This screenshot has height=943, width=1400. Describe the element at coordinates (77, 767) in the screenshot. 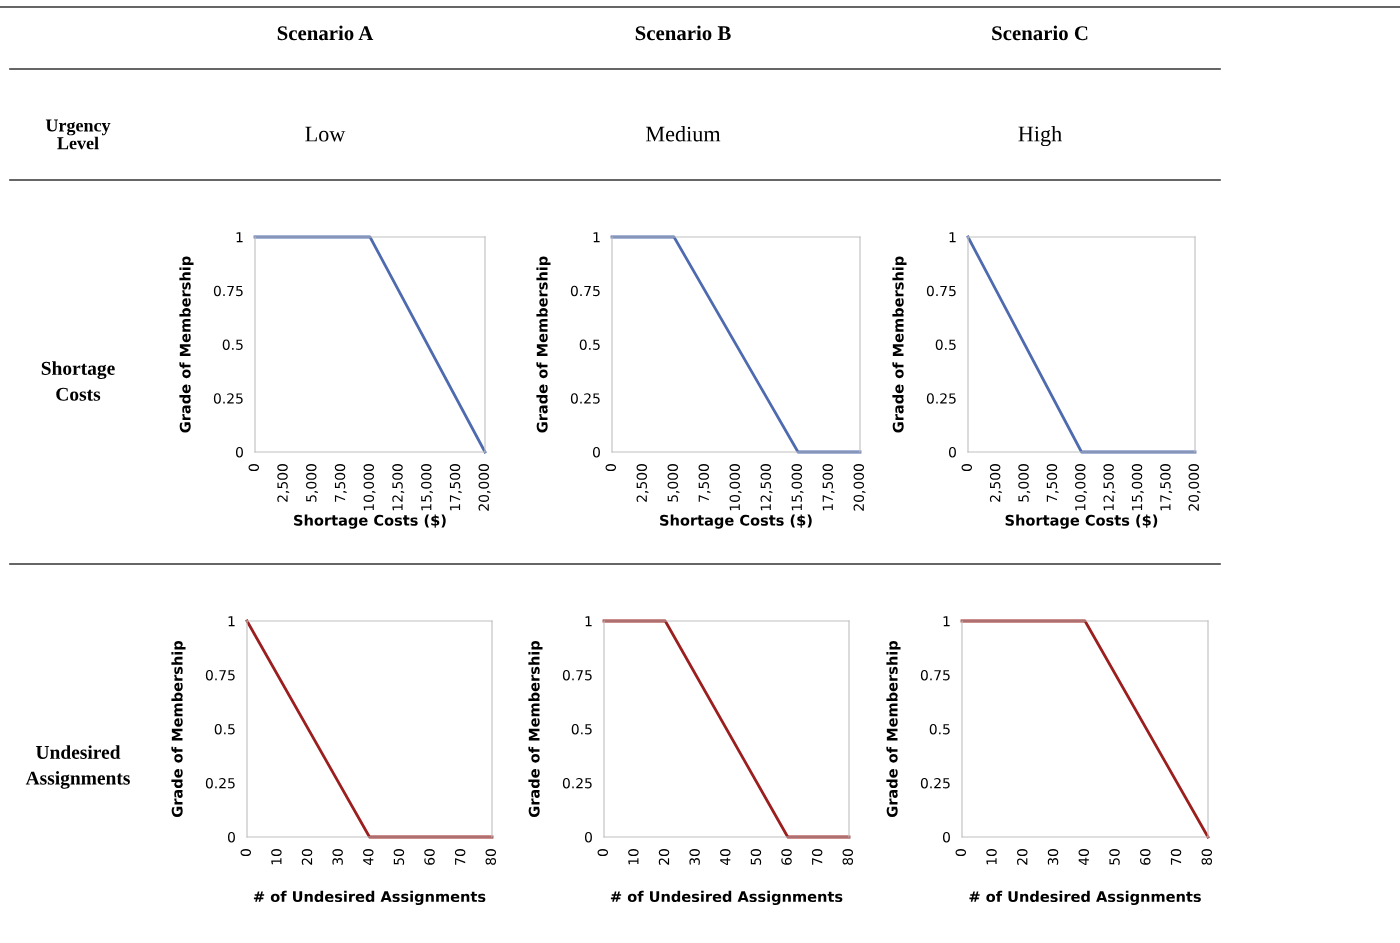

I see `text: Undesired Assignments` at that location.